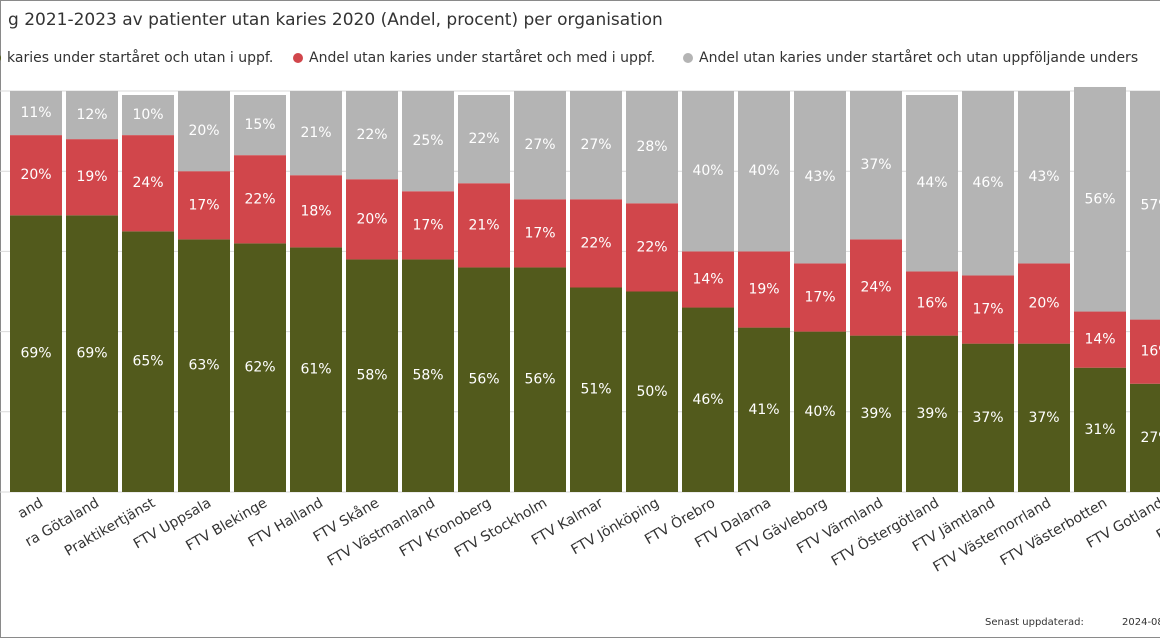 The image size is (1160, 640). Describe the element at coordinates (1150, 352) in the screenshot. I see `data-label: 16%` at that location.